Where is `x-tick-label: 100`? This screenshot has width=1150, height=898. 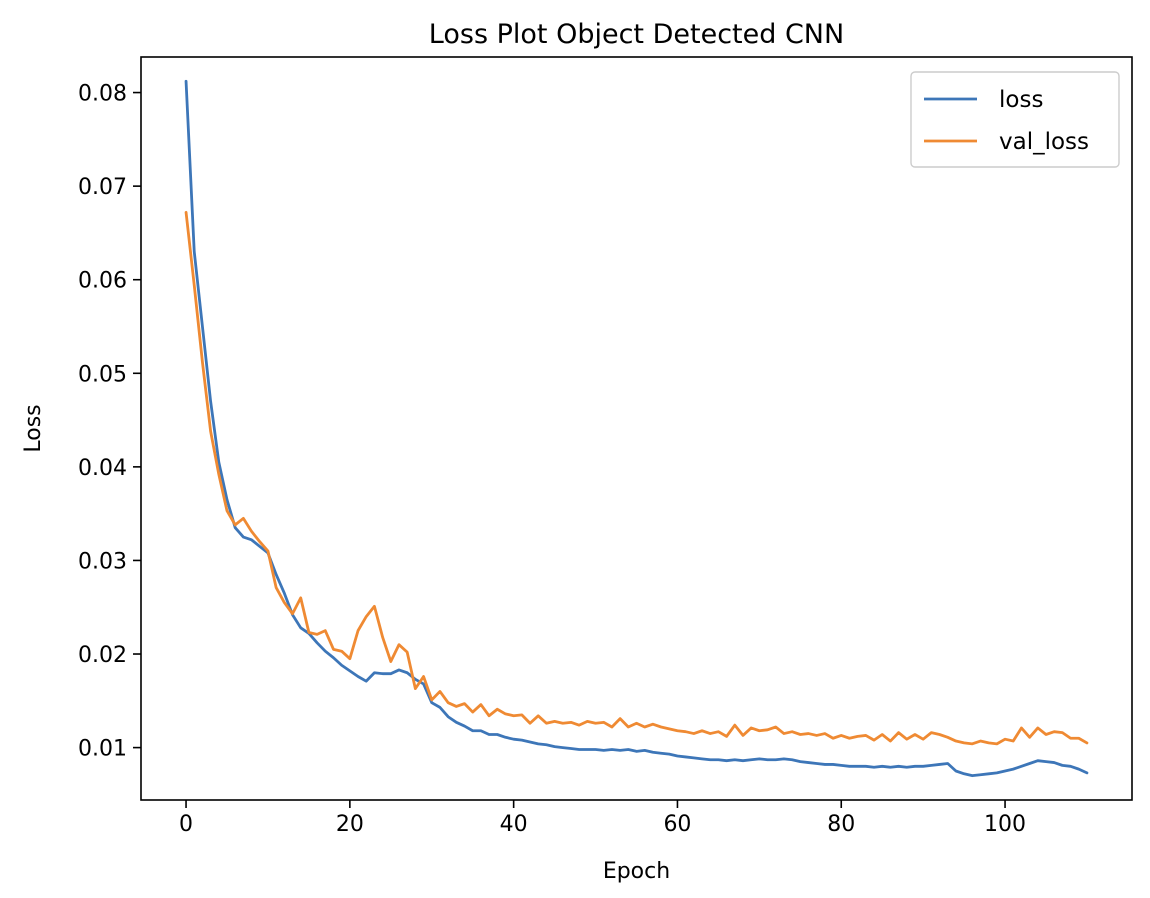
x-tick-label: 100 is located at coordinates (1005, 824).